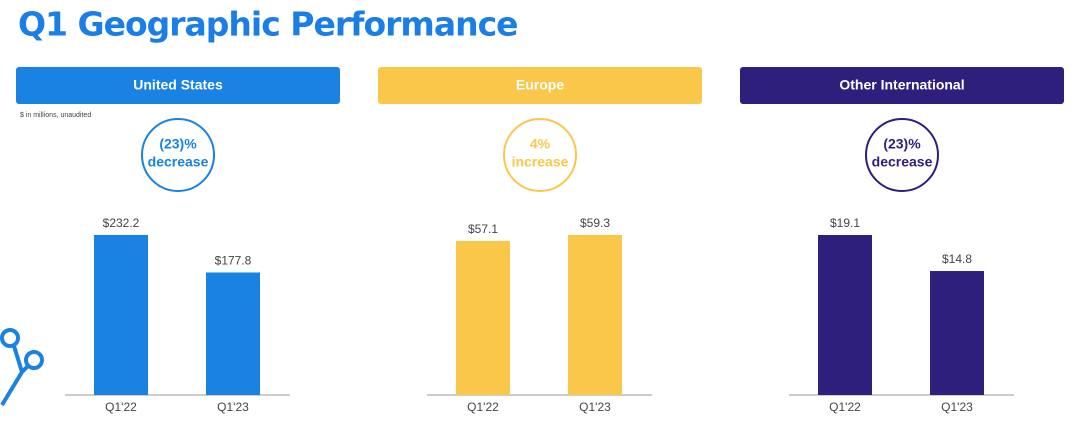 Image resolution: width=1080 pixels, height=426 pixels. Describe the element at coordinates (268, 24) in the screenshot. I see `slide-title: Q1 Geographic Performance` at that location.